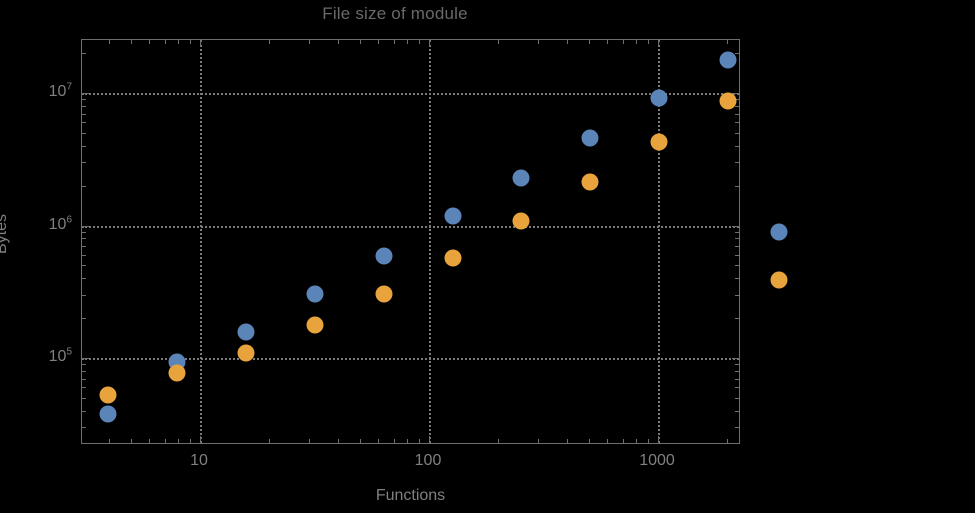  What do you see at coordinates (60, 90) in the screenshot?
I see `y-tick-label: 10⁷` at bounding box center [60, 90].